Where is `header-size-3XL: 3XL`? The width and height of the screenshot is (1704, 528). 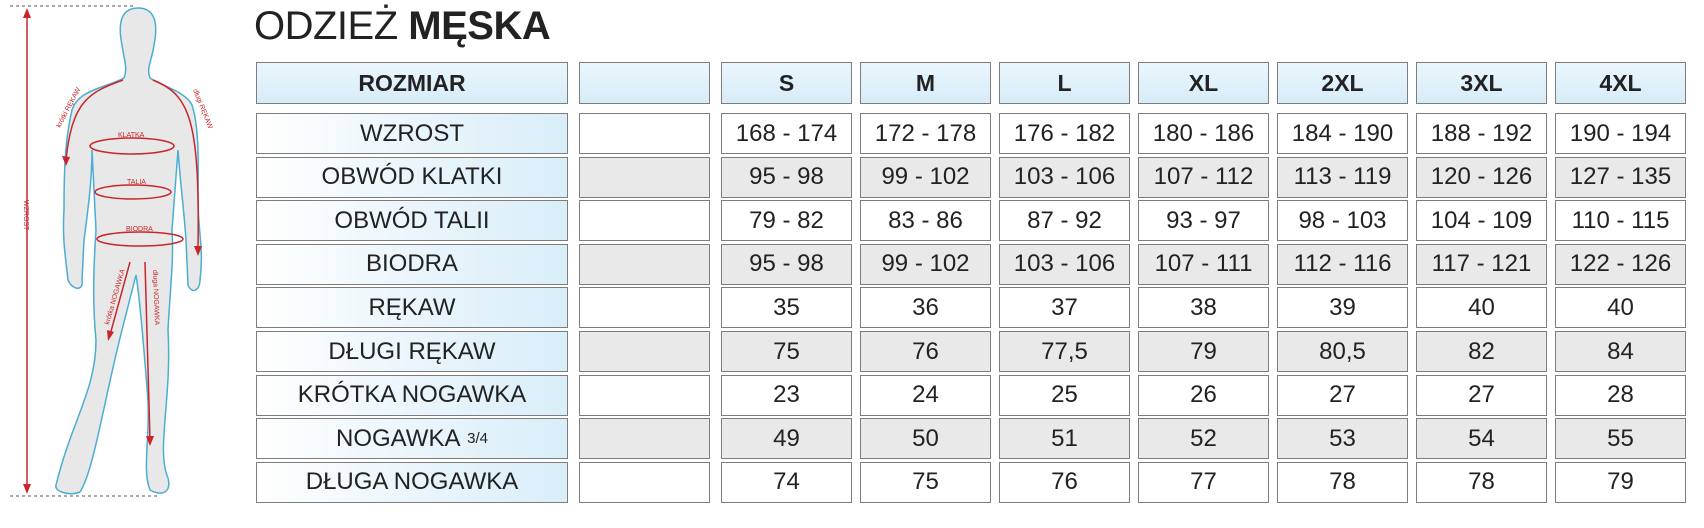 header-size-3XL: 3XL is located at coordinates (1481, 83).